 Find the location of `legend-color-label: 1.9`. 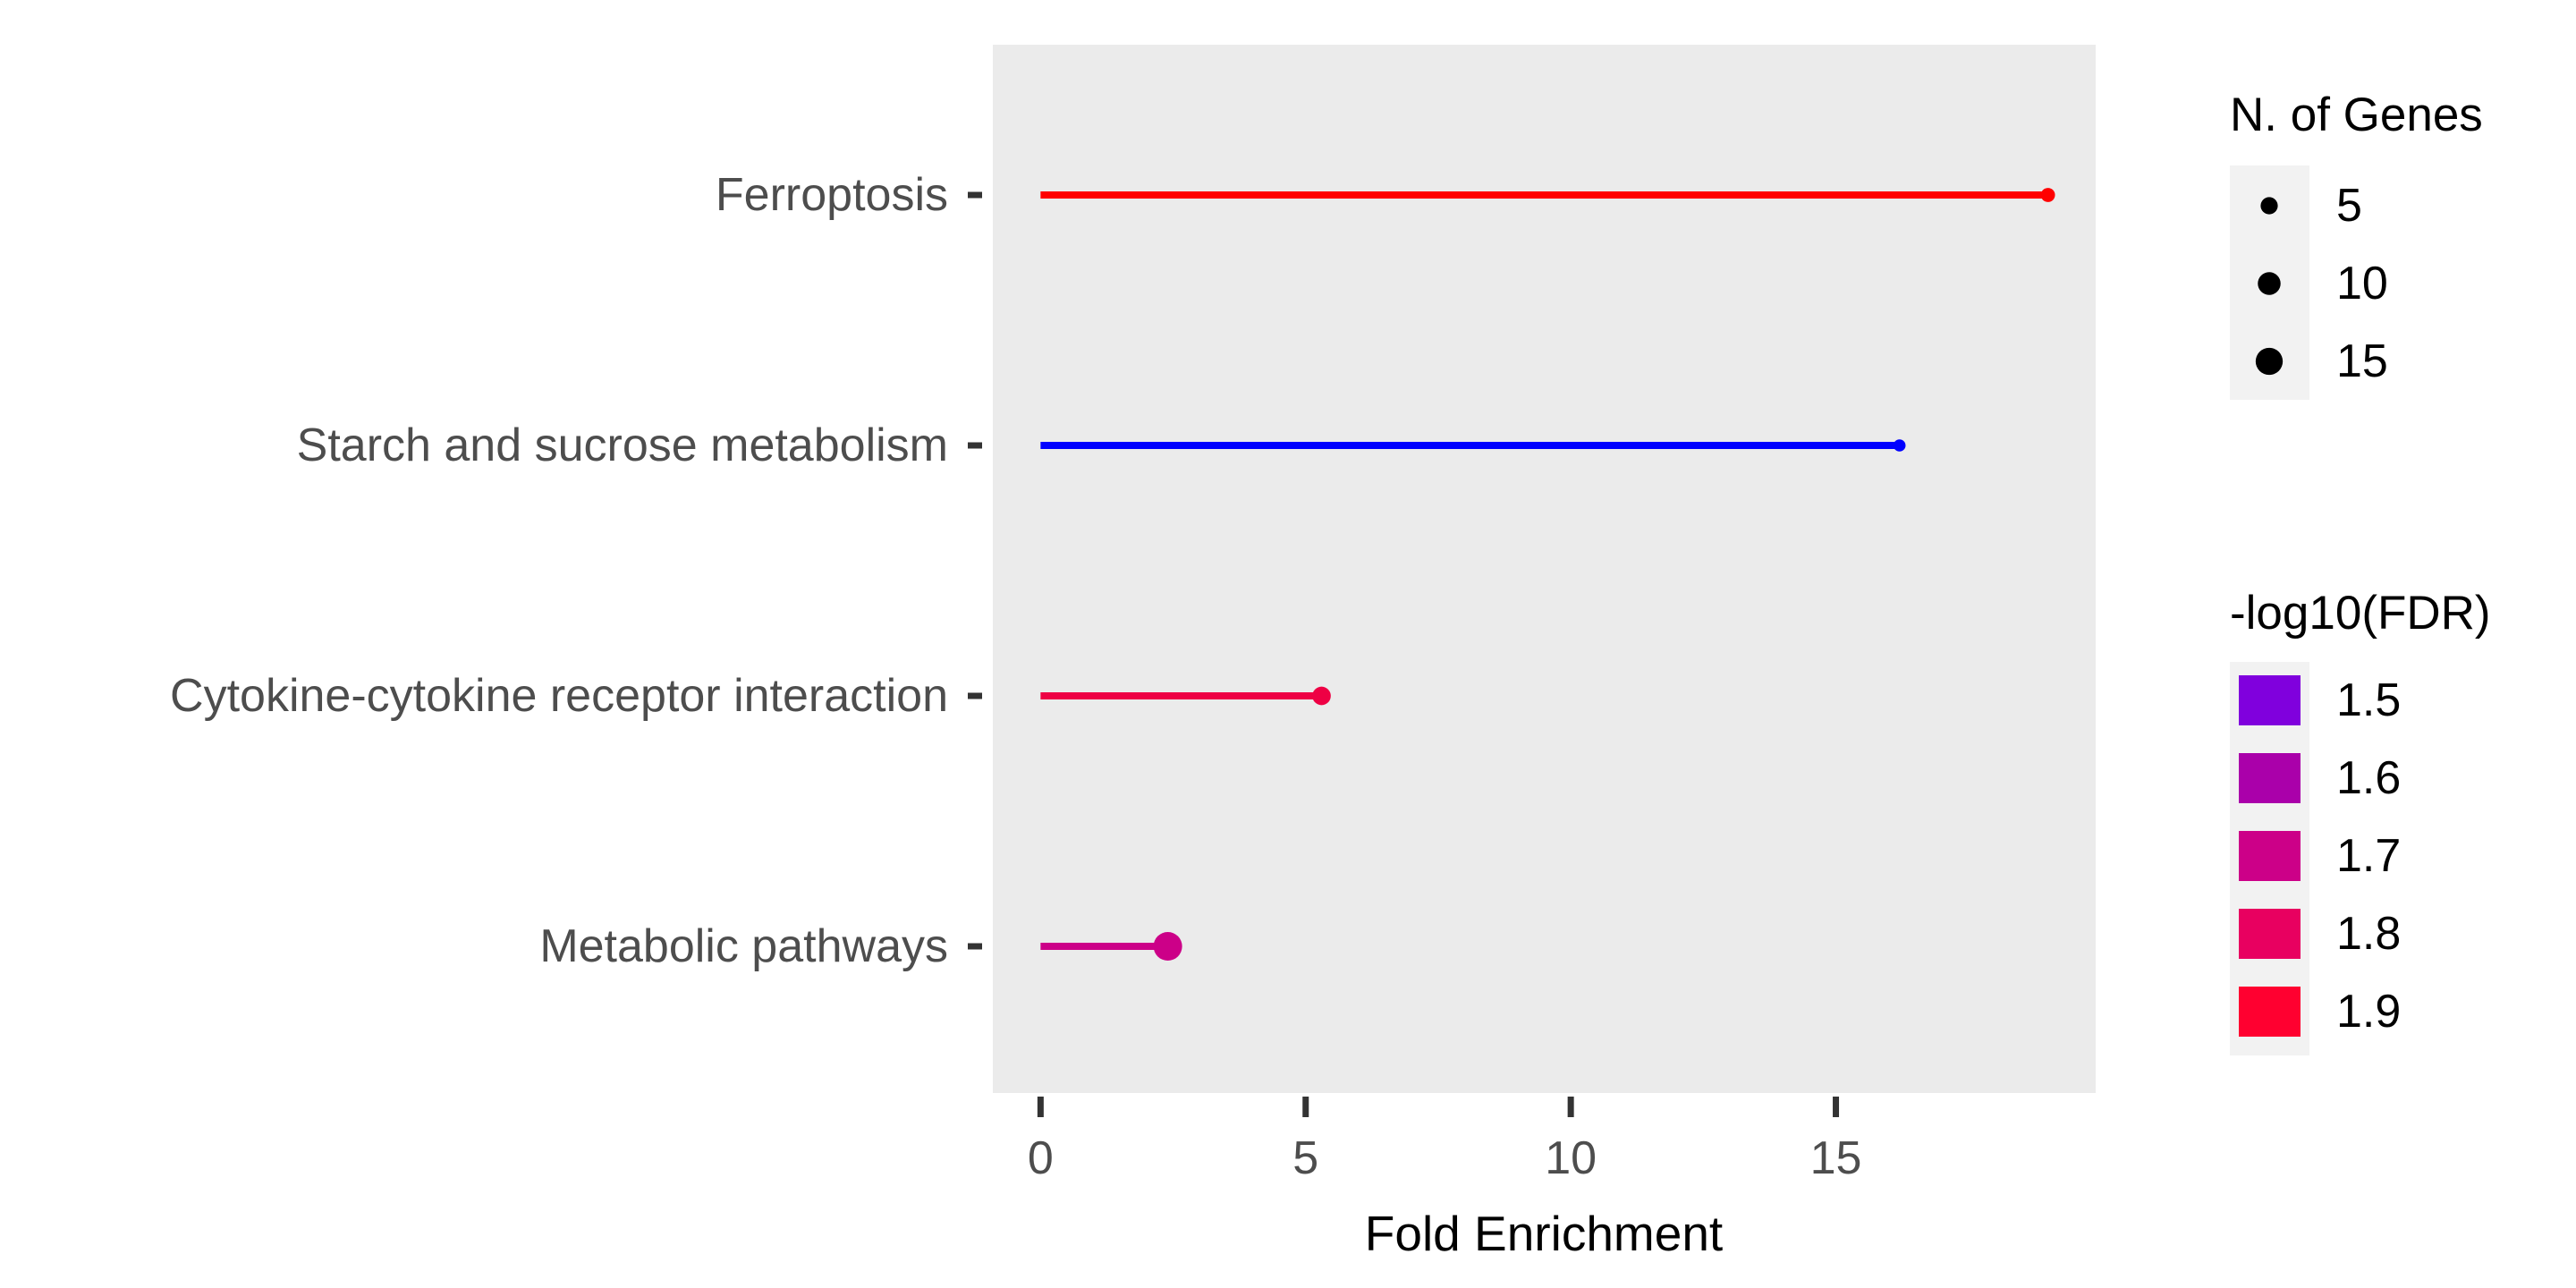

legend-color-label: 1.9 is located at coordinates (2368, 1012).